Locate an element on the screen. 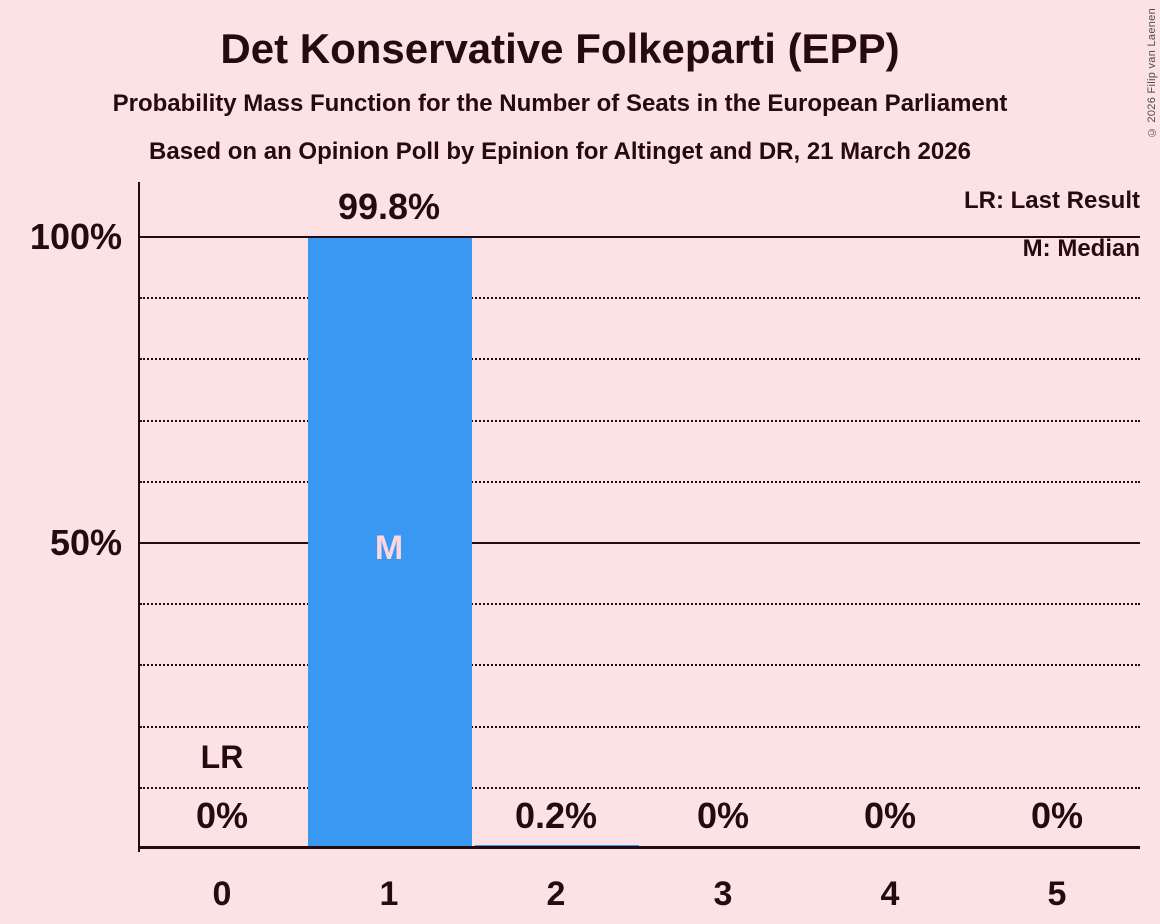  x-axis-tick-2: 2 is located at coordinates (556, 894).